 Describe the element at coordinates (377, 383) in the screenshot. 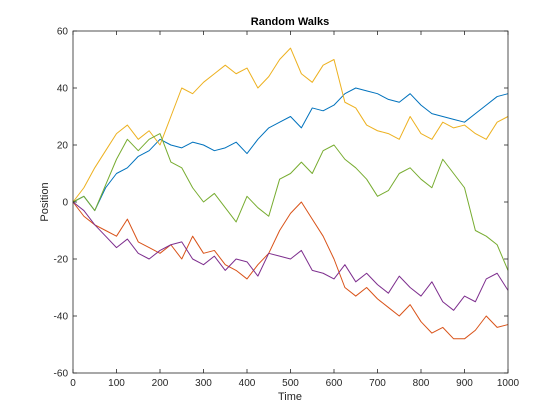

I see `x-tick-label: 700` at that location.